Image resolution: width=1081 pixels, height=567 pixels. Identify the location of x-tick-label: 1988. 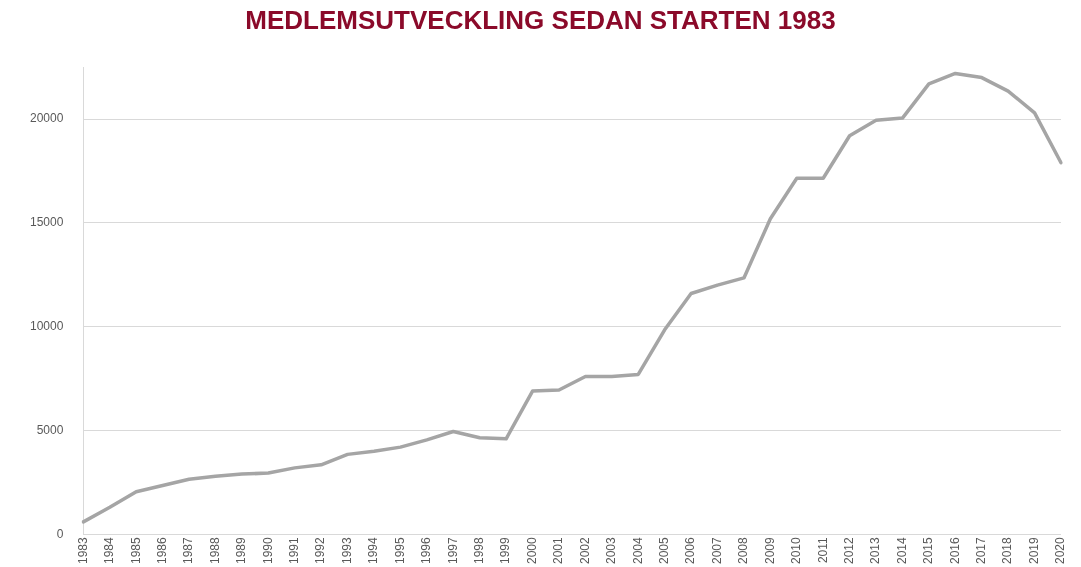
(214, 550).